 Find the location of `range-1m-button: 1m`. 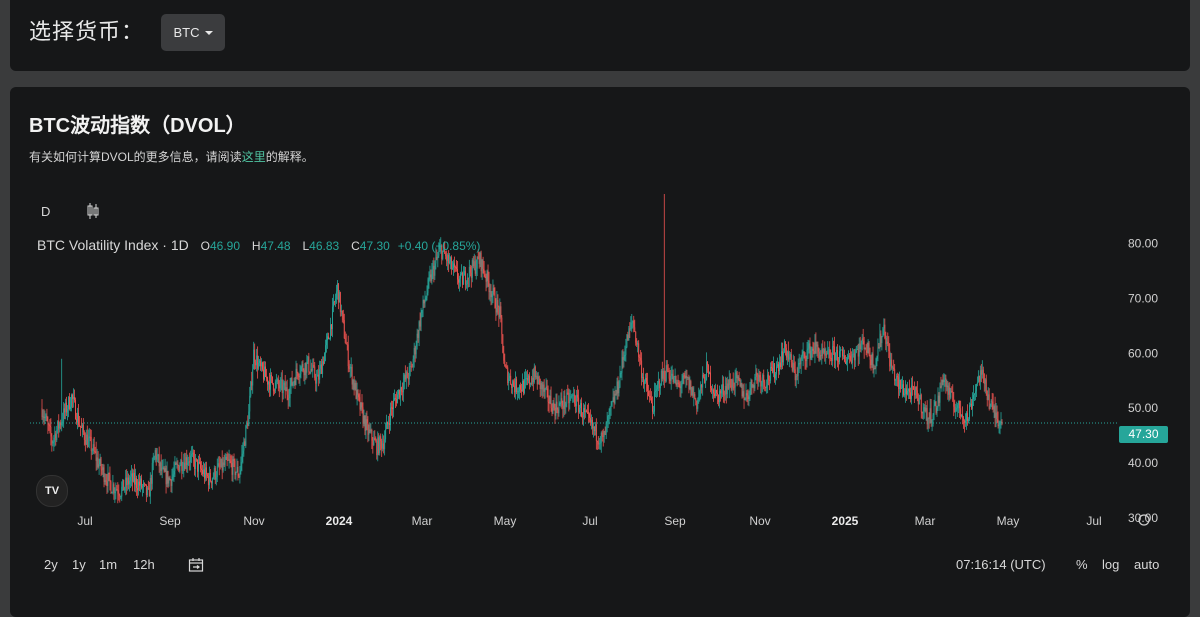

range-1m-button: 1m is located at coordinates (108, 564).